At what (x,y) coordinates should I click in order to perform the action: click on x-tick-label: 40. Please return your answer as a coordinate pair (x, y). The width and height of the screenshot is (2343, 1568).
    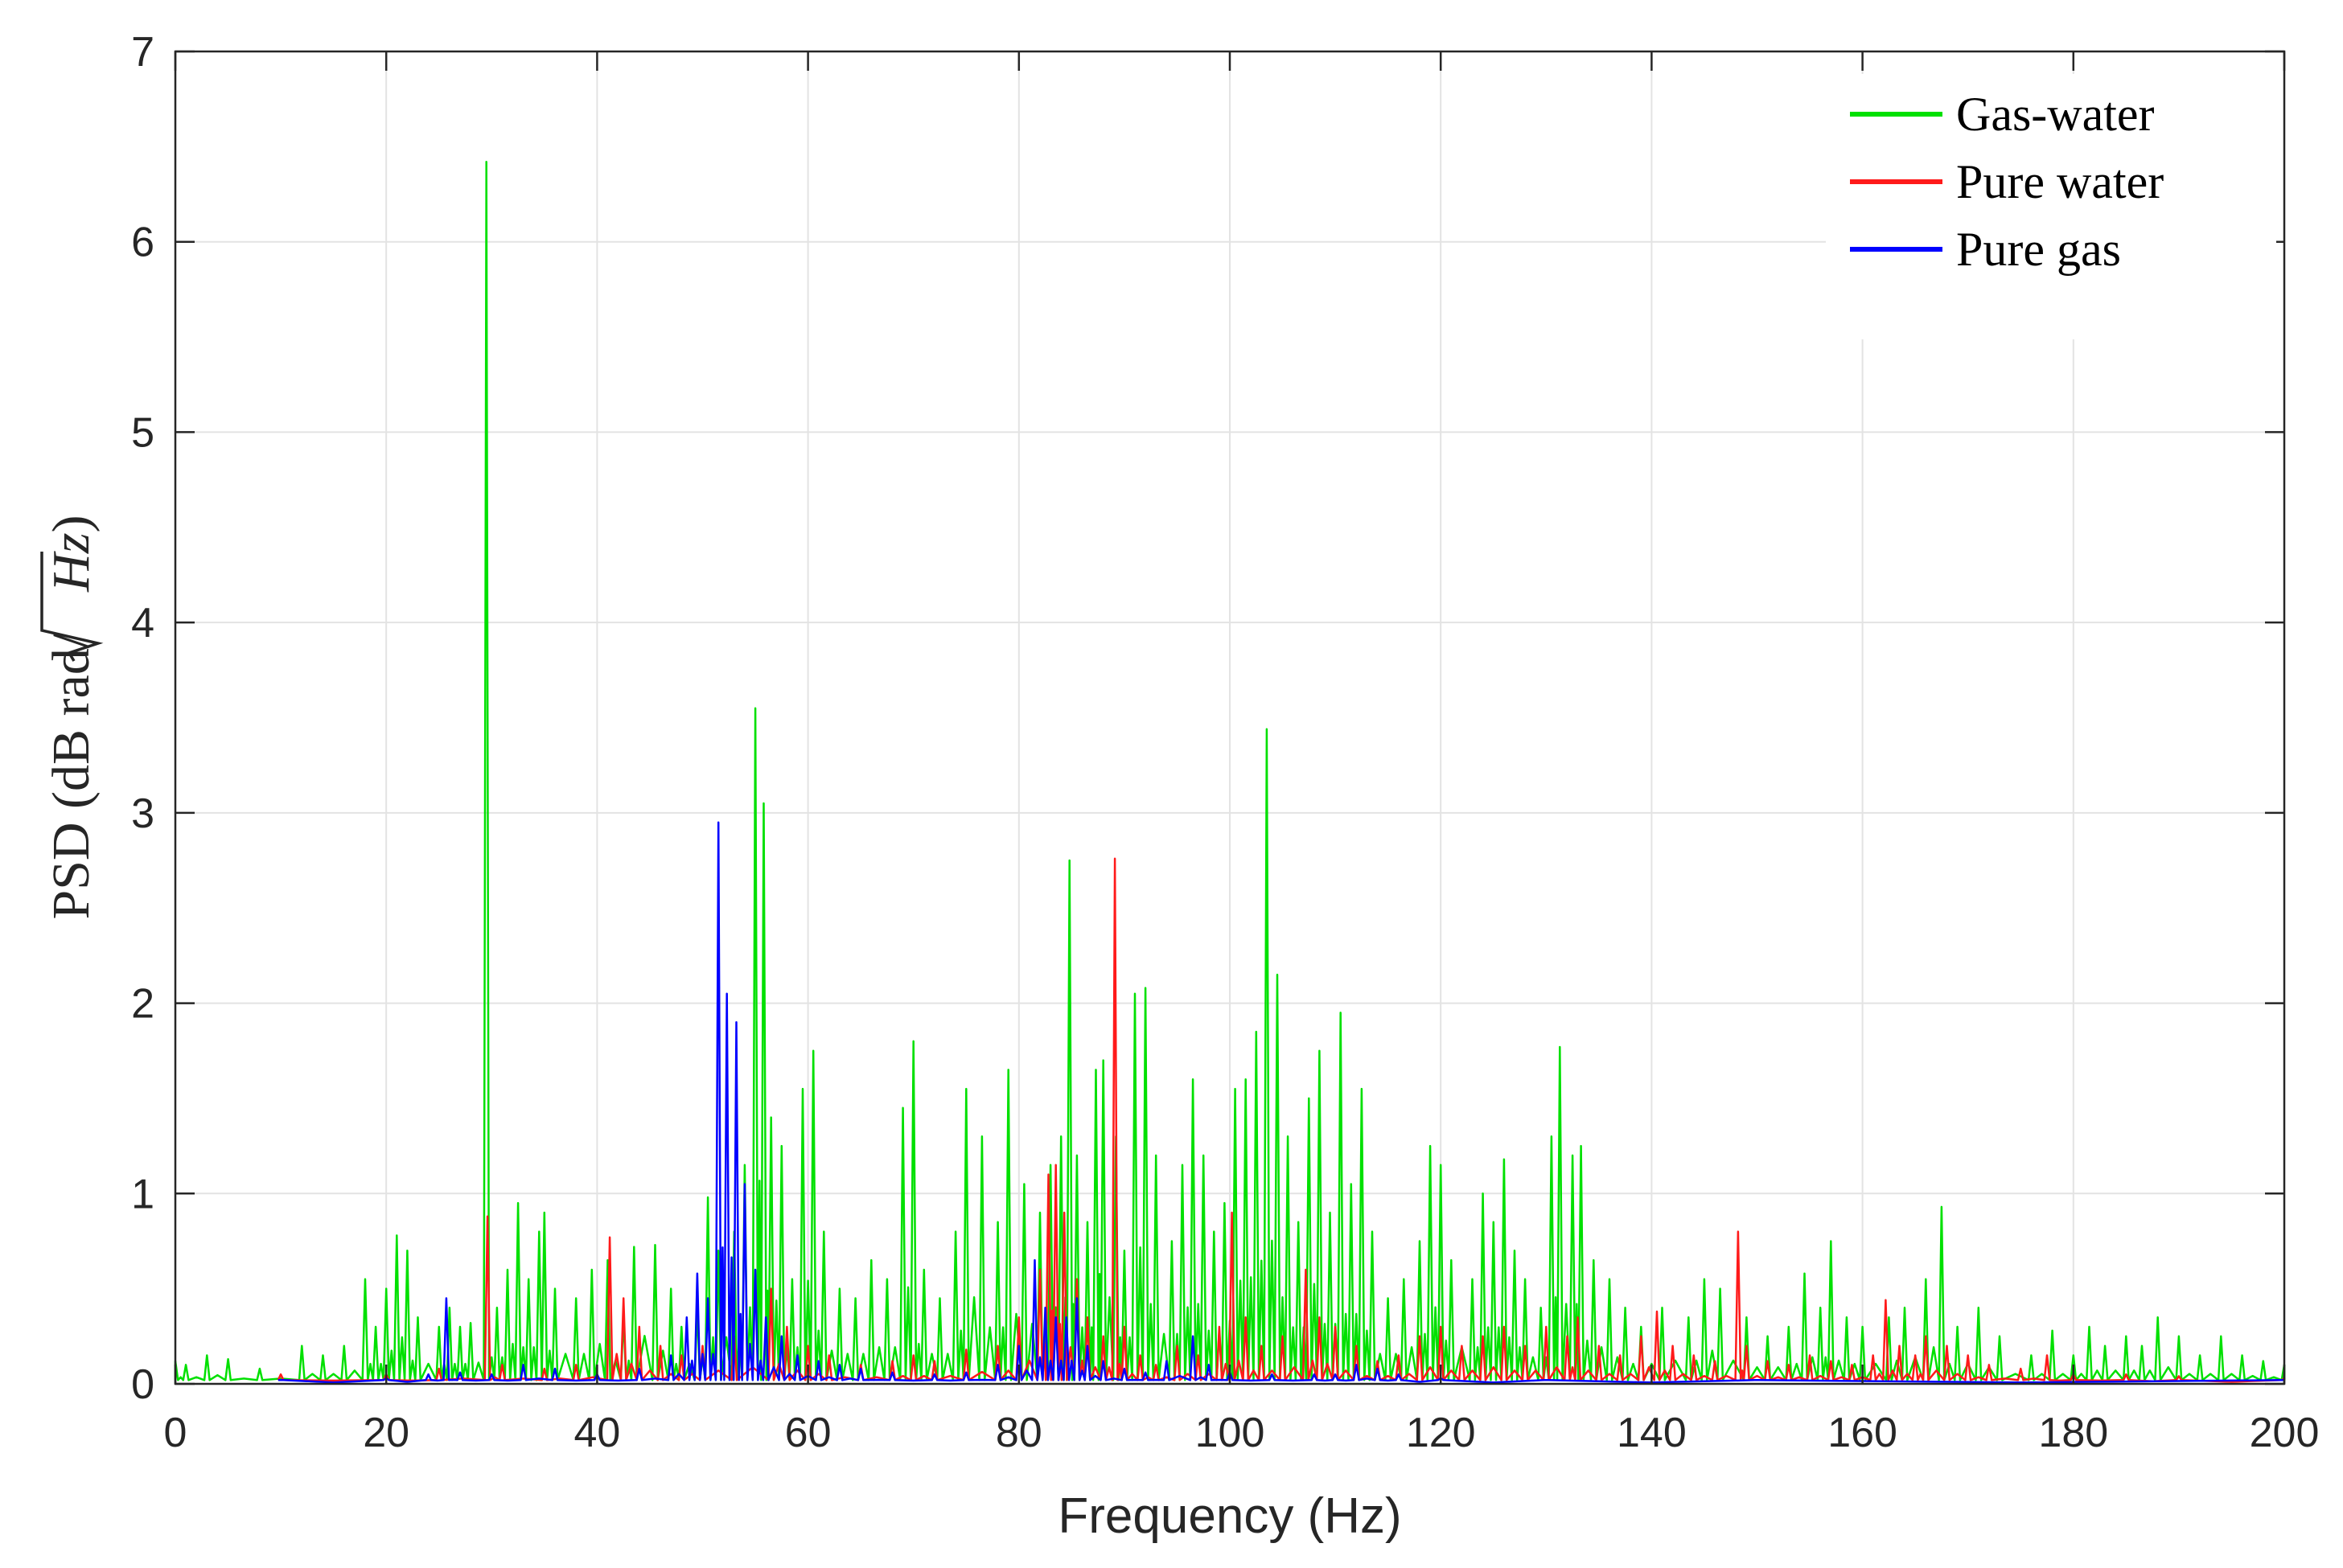
    Looking at the image, I should click on (597, 1433).